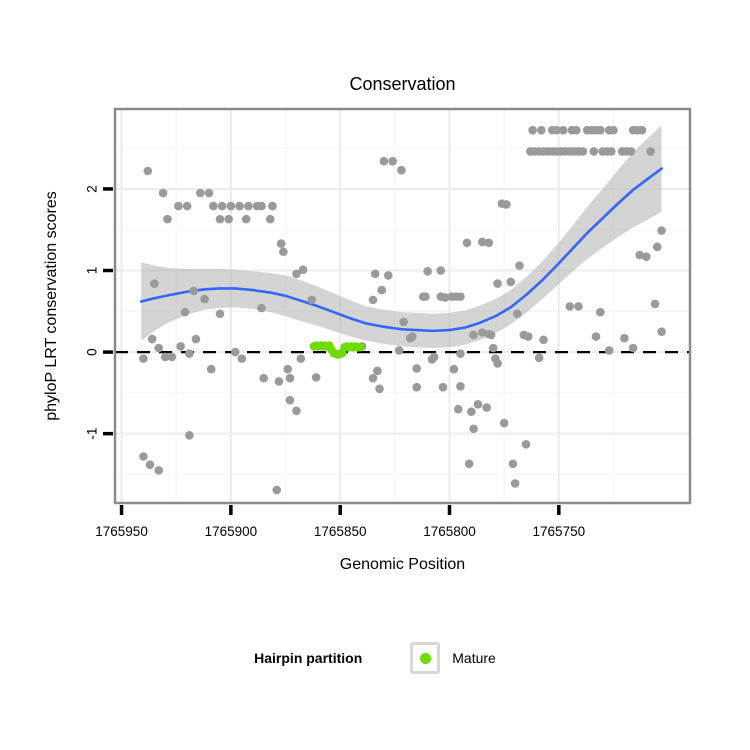  I want to click on mature-point-icon, so click(425, 658).